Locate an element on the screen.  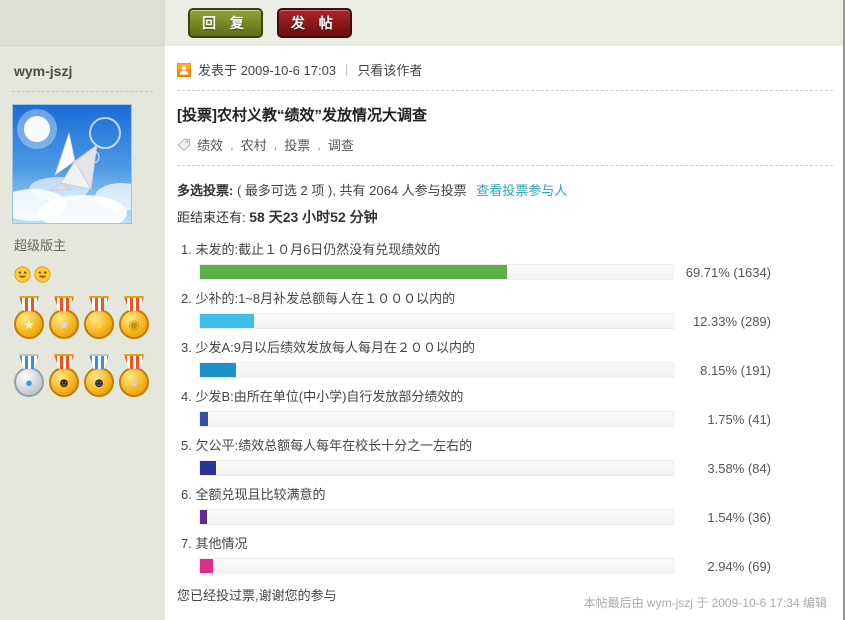
poll-rule-text: ( 最多可选 2 项 ), 共有 2064 人参与投票 is located at coordinates (351, 190).